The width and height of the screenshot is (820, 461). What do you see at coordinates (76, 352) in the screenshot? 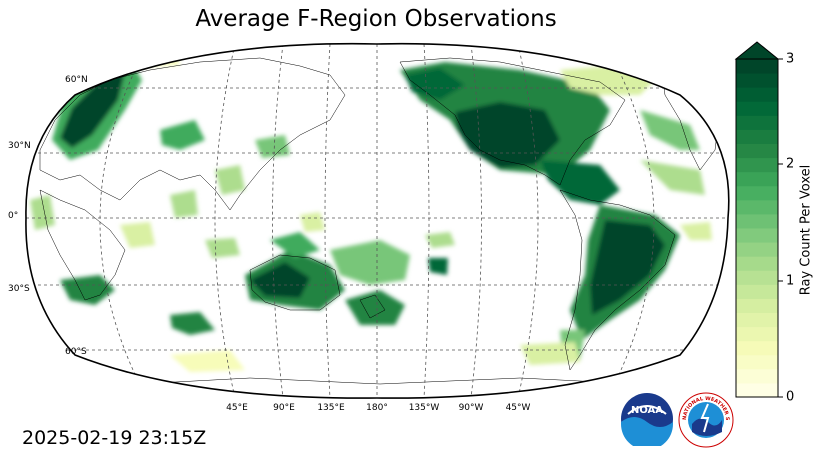
I see `lat-label-60s: 60°S` at bounding box center [76, 352].